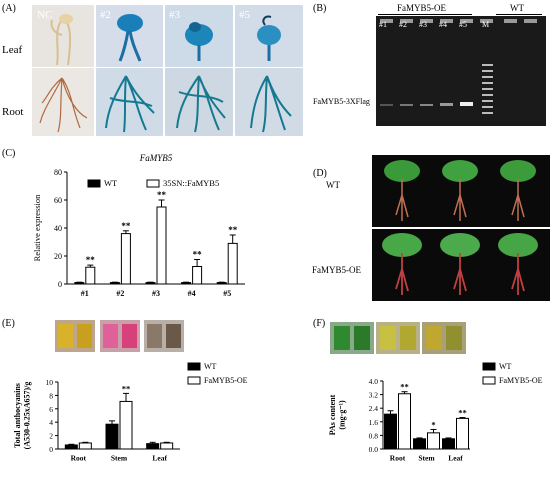 This screenshot has height=497, width=550. I want to click on group-line-oe, so click(425, 14).